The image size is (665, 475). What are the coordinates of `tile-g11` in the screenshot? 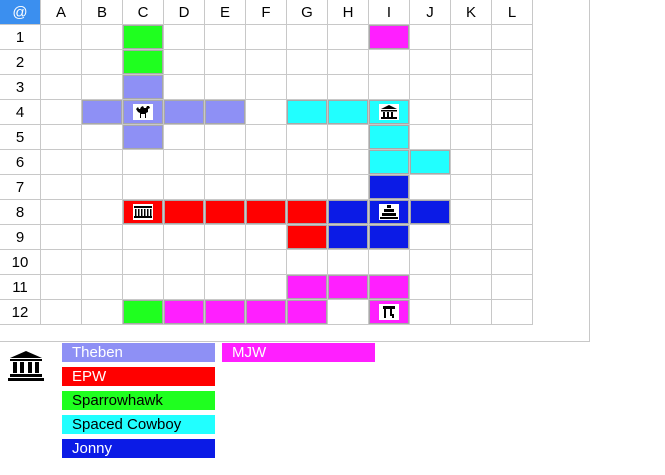 It's located at (307, 287).